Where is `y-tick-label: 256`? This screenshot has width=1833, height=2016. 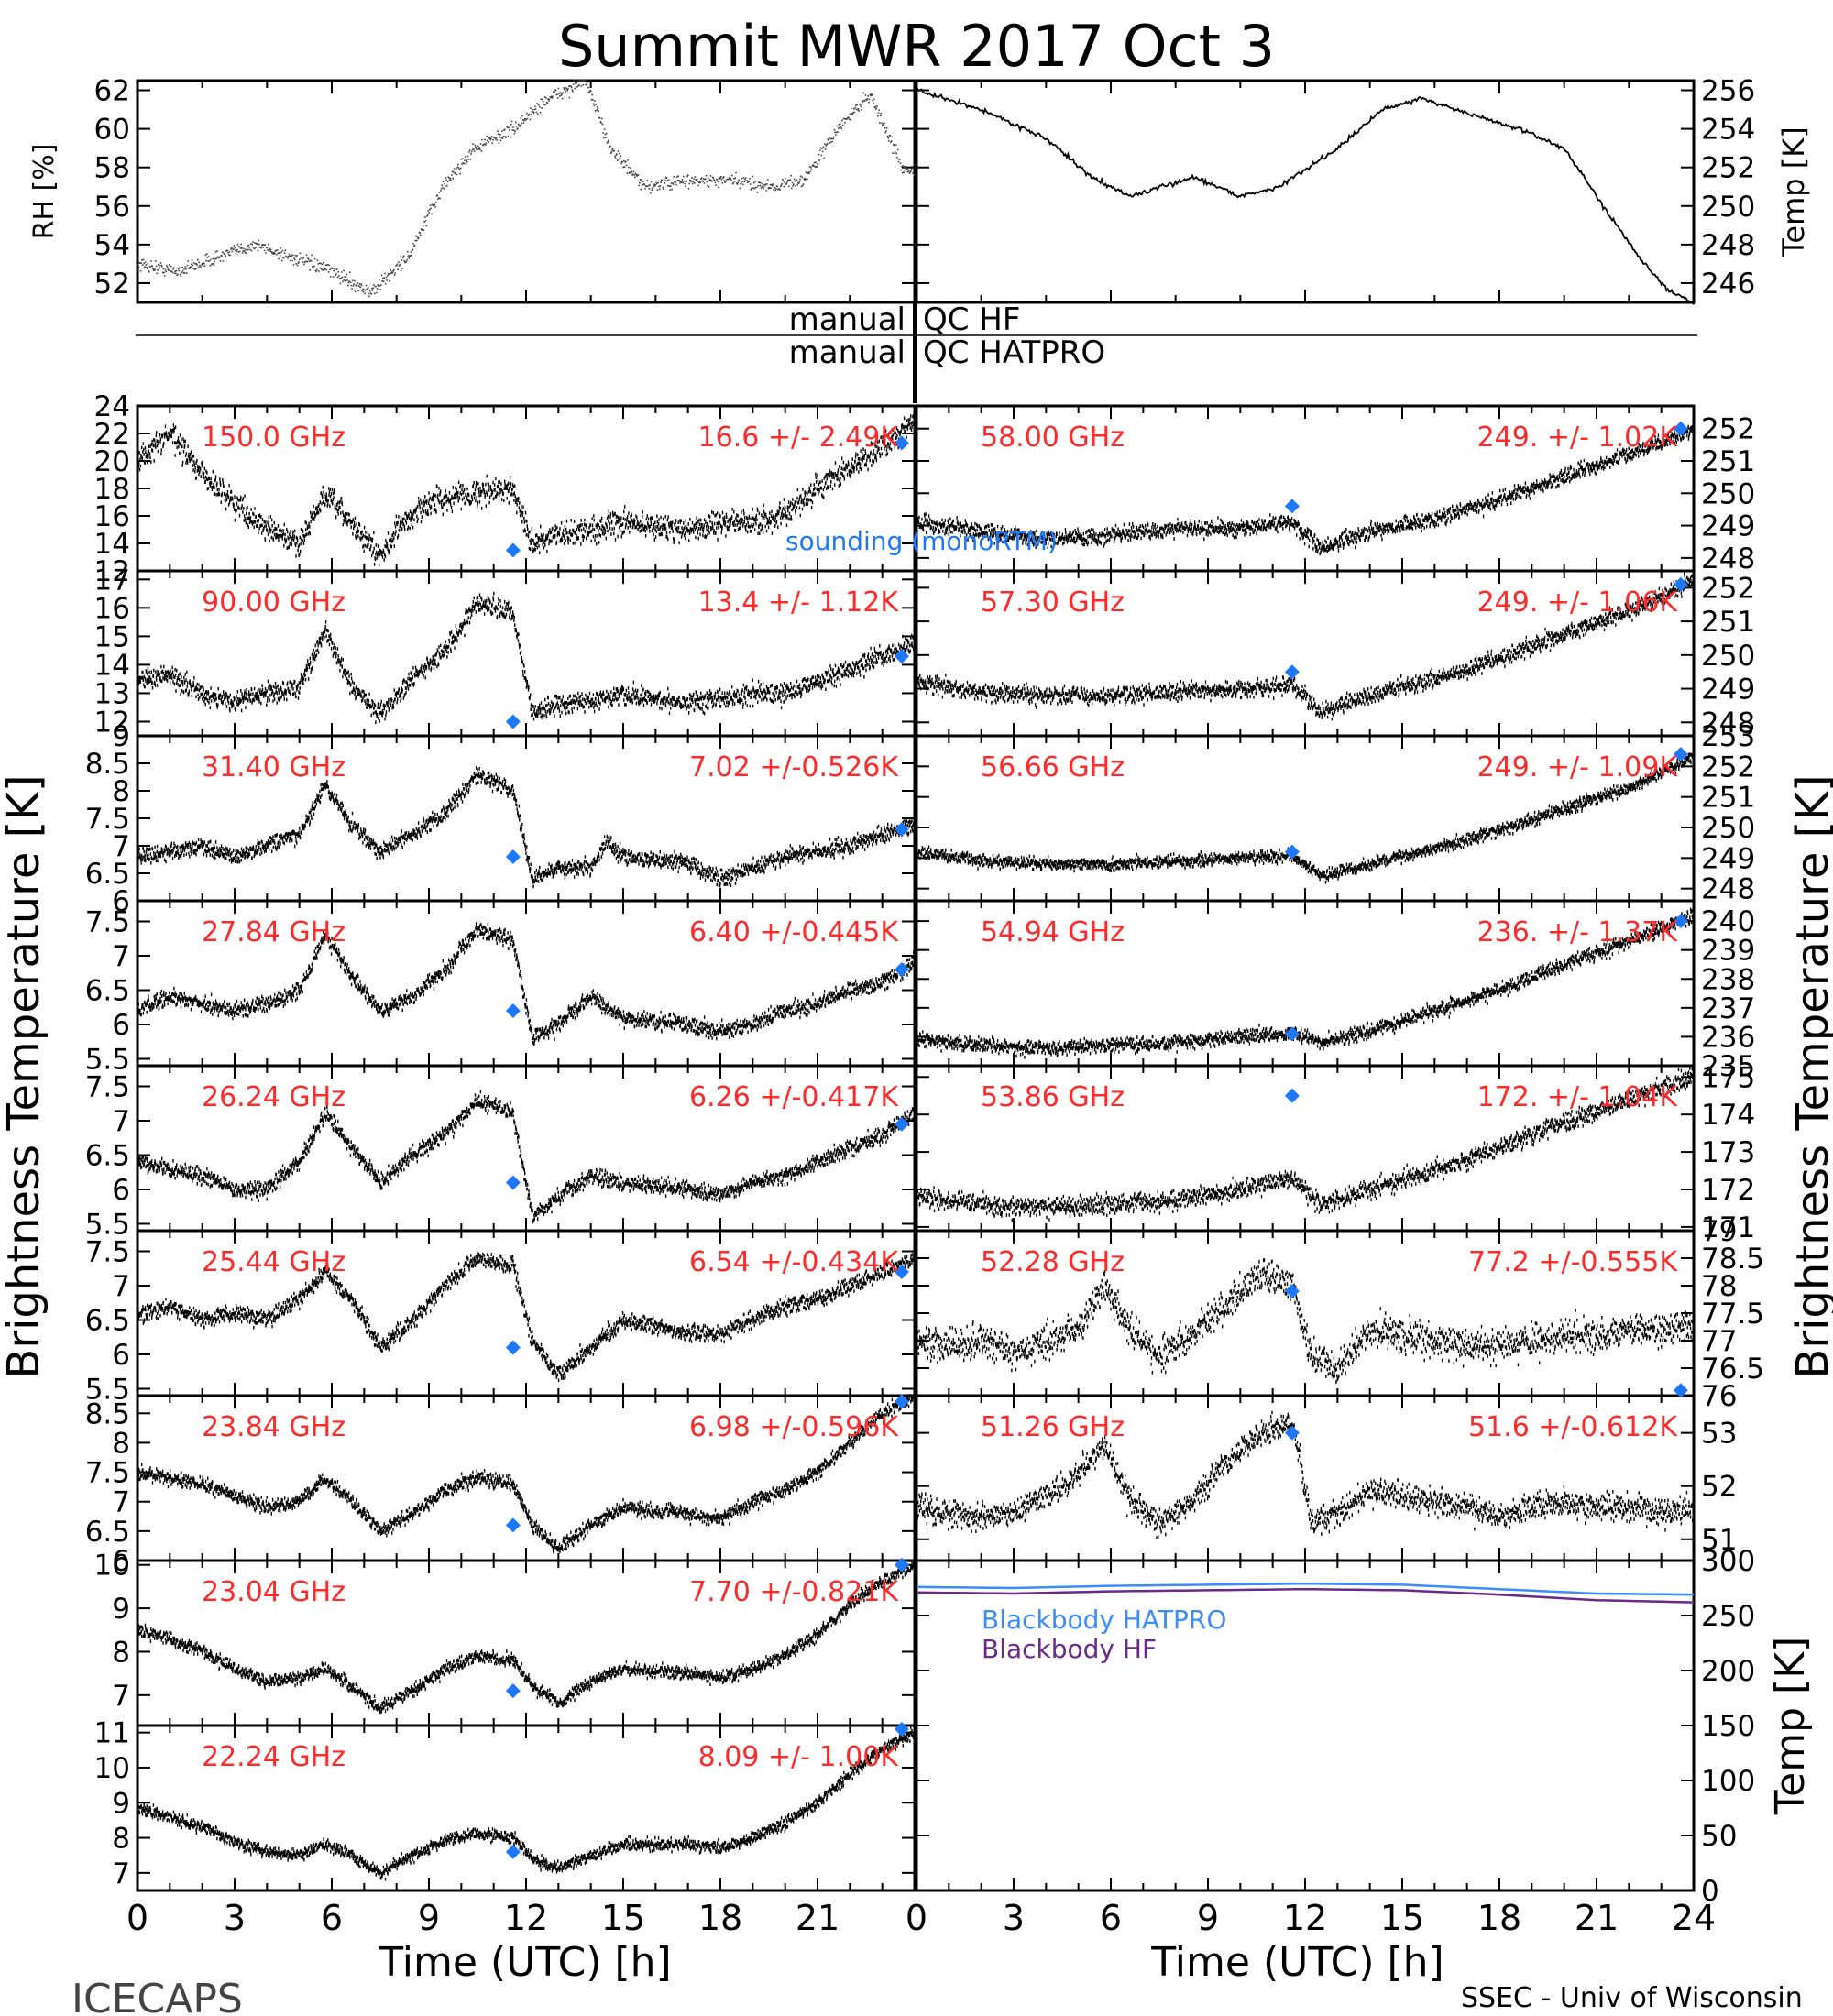
y-tick-label: 256 is located at coordinates (1728, 91).